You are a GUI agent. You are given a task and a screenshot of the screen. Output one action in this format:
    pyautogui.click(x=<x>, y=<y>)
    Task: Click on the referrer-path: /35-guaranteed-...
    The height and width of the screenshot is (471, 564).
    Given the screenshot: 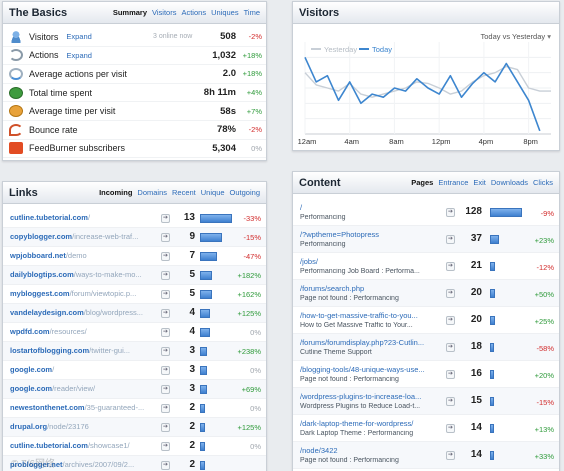 What is the action you would take?
    pyautogui.click(x=114, y=407)
    